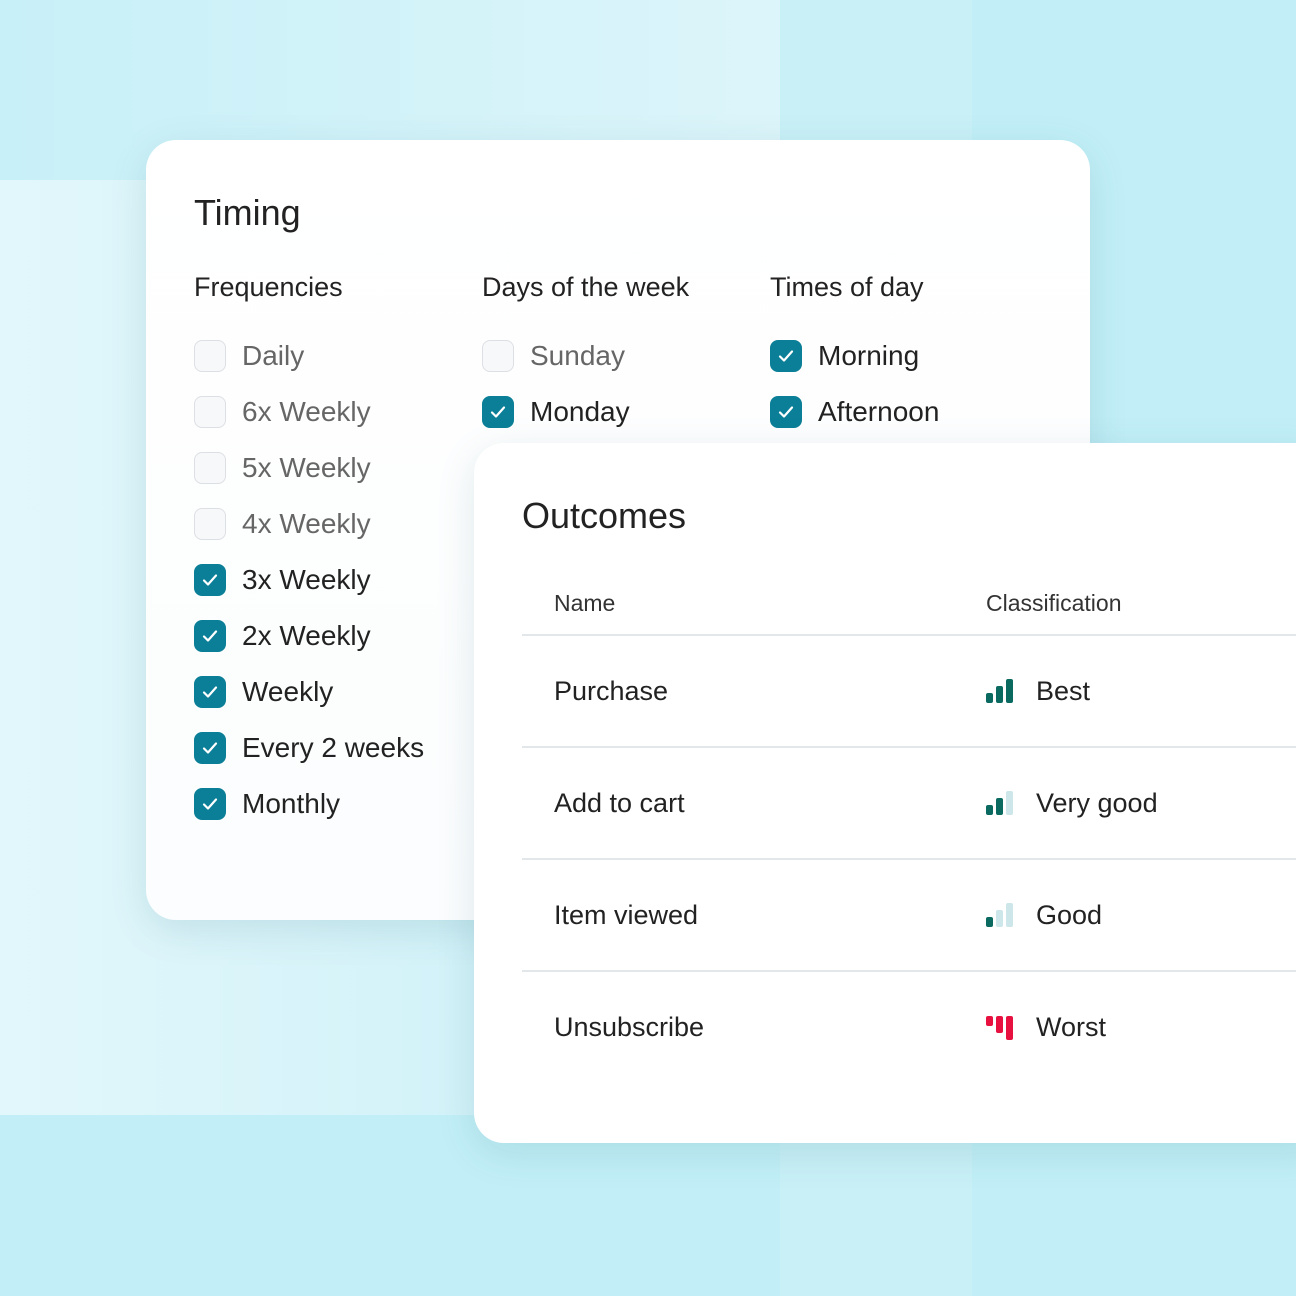 Image resolution: width=1296 pixels, height=1296 pixels. Describe the element at coordinates (577, 355) in the screenshot. I see `checkbox-label: Sunday` at that location.